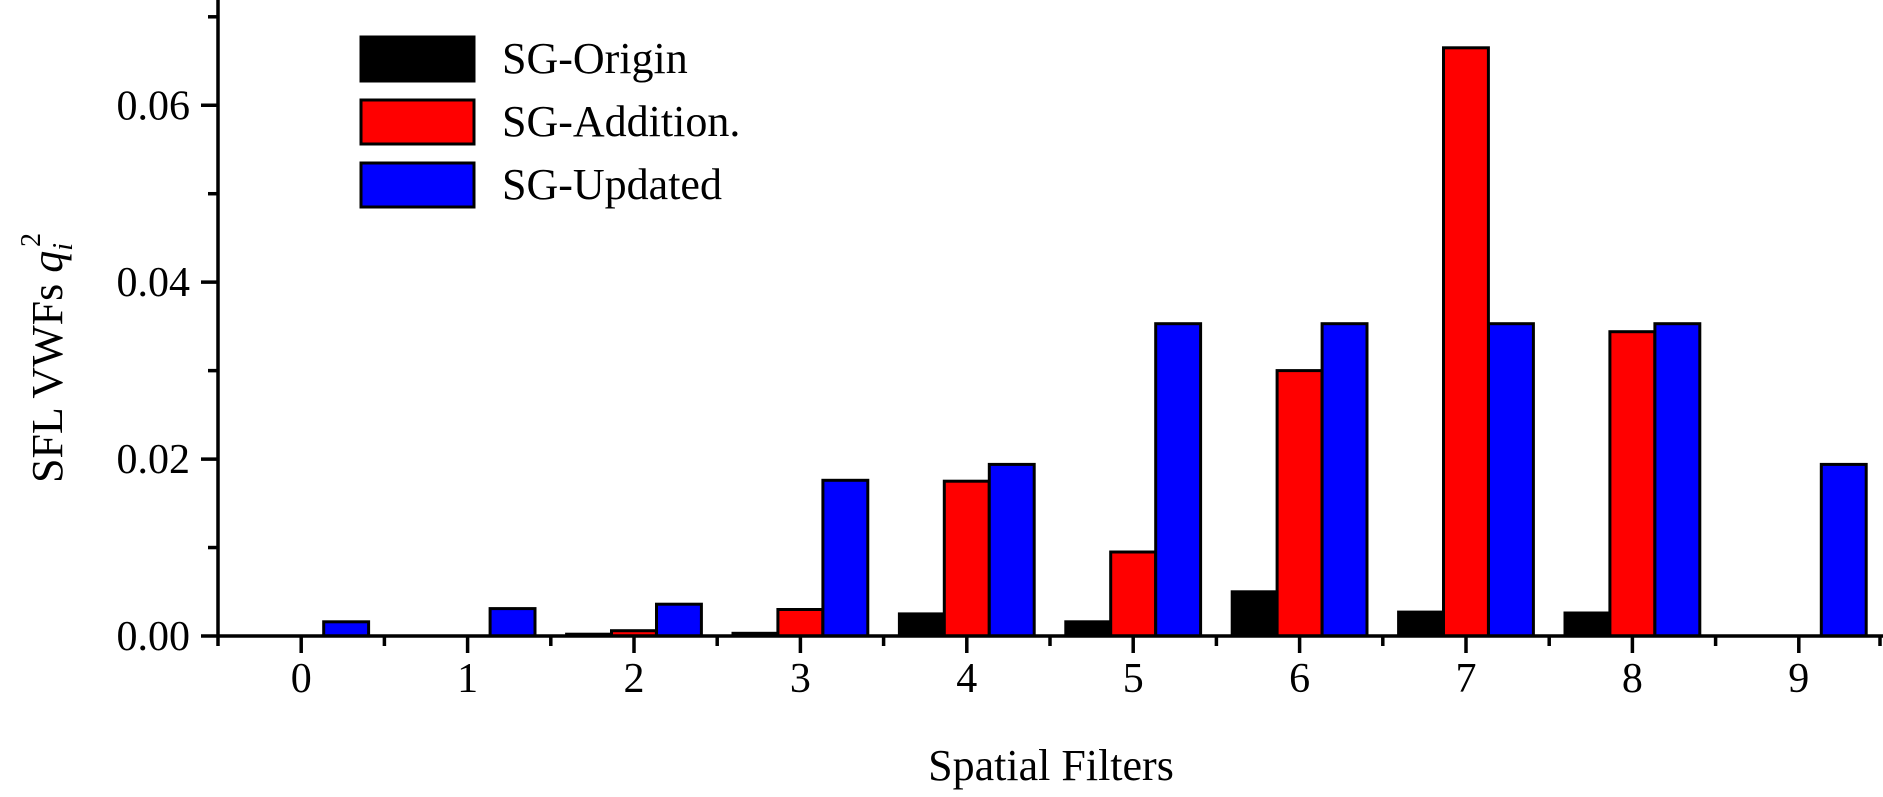  What do you see at coordinates (301, 679) in the screenshot?
I see `x-tick-label: 0` at bounding box center [301, 679].